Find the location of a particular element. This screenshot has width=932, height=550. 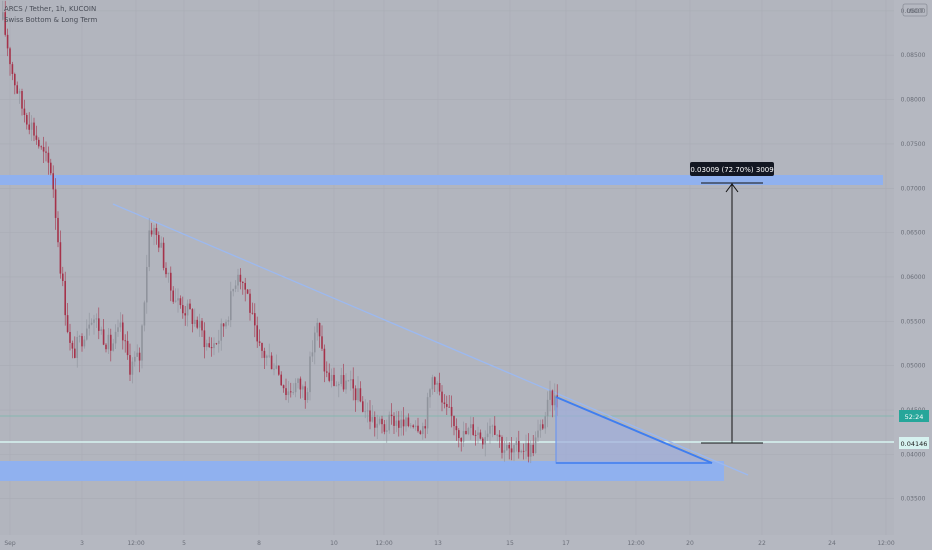

price-tick-label: 0.08000 is located at coordinates (913, 100).